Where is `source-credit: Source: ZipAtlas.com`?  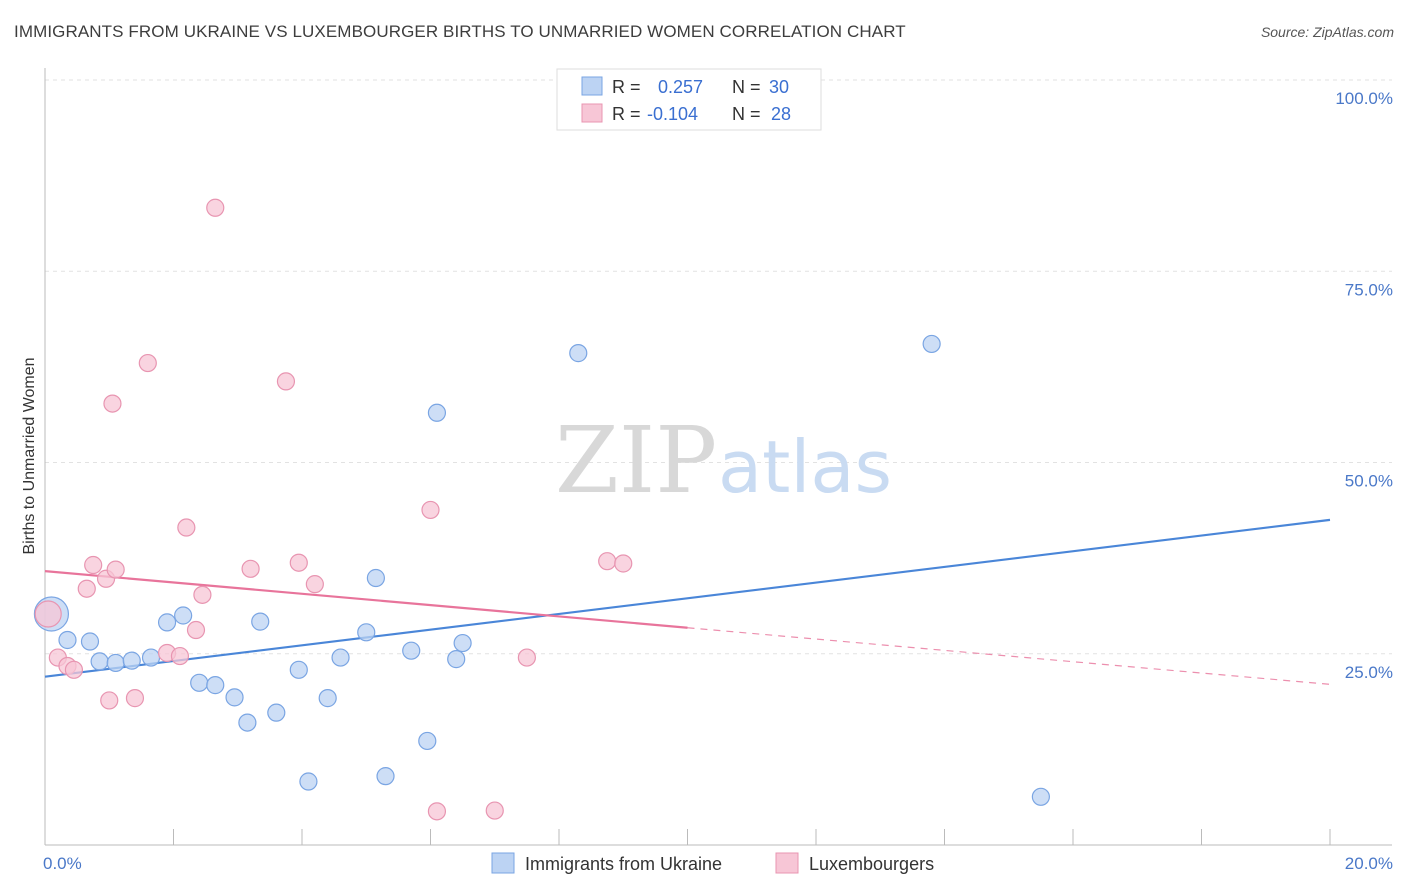 source-credit: Source: ZipAtlas.com is located at coordinates (1327, 32).